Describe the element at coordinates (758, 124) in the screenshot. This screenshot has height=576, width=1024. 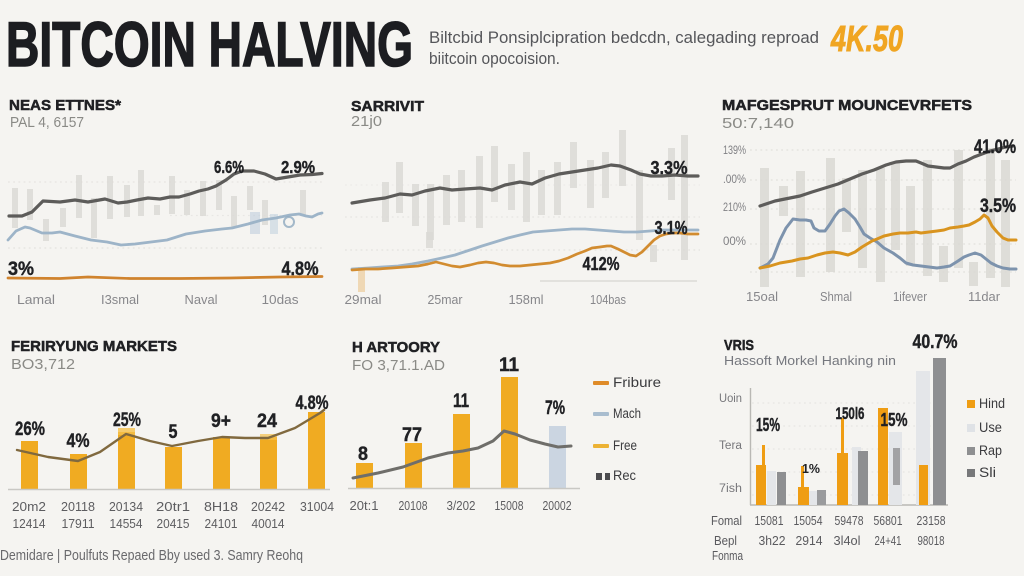
I see `svg-text: 50:7,140` at that location.